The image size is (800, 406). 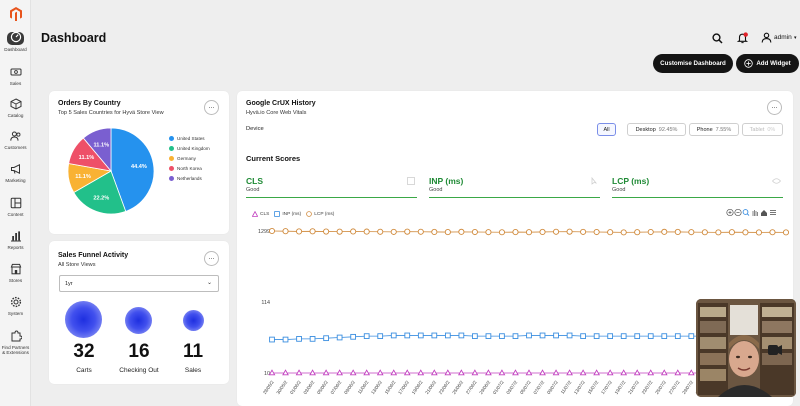 What do you see at coordinates (189, 148) in the screenshot?
I see `pie-legend-item: United Kingdom` at bounding box center [189, 148].